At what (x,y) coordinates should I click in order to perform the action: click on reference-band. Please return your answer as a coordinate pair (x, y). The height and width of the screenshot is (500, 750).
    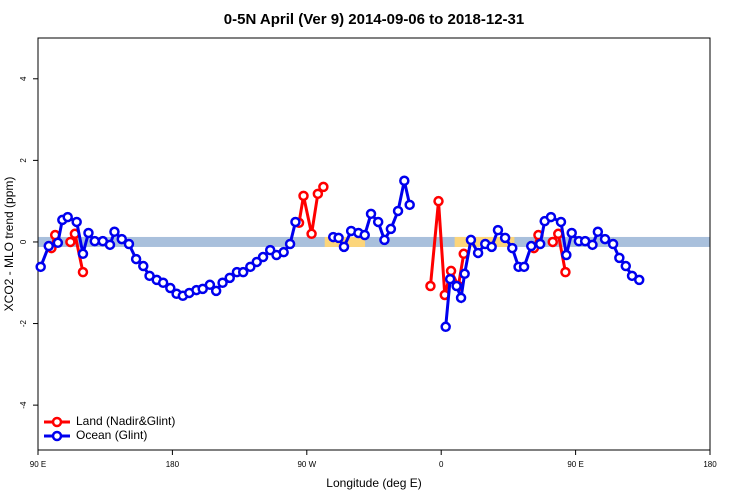
    Looking at the image, I should click on (374, 241).